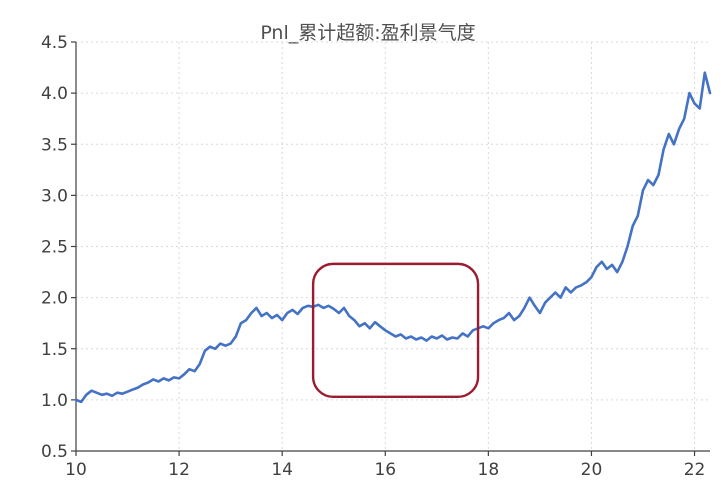 This screenshot has height=501, width=726. Describe the element at coordinates (54, 94) in the screenshot. I see `y-tick-label: 4.0` at that location.